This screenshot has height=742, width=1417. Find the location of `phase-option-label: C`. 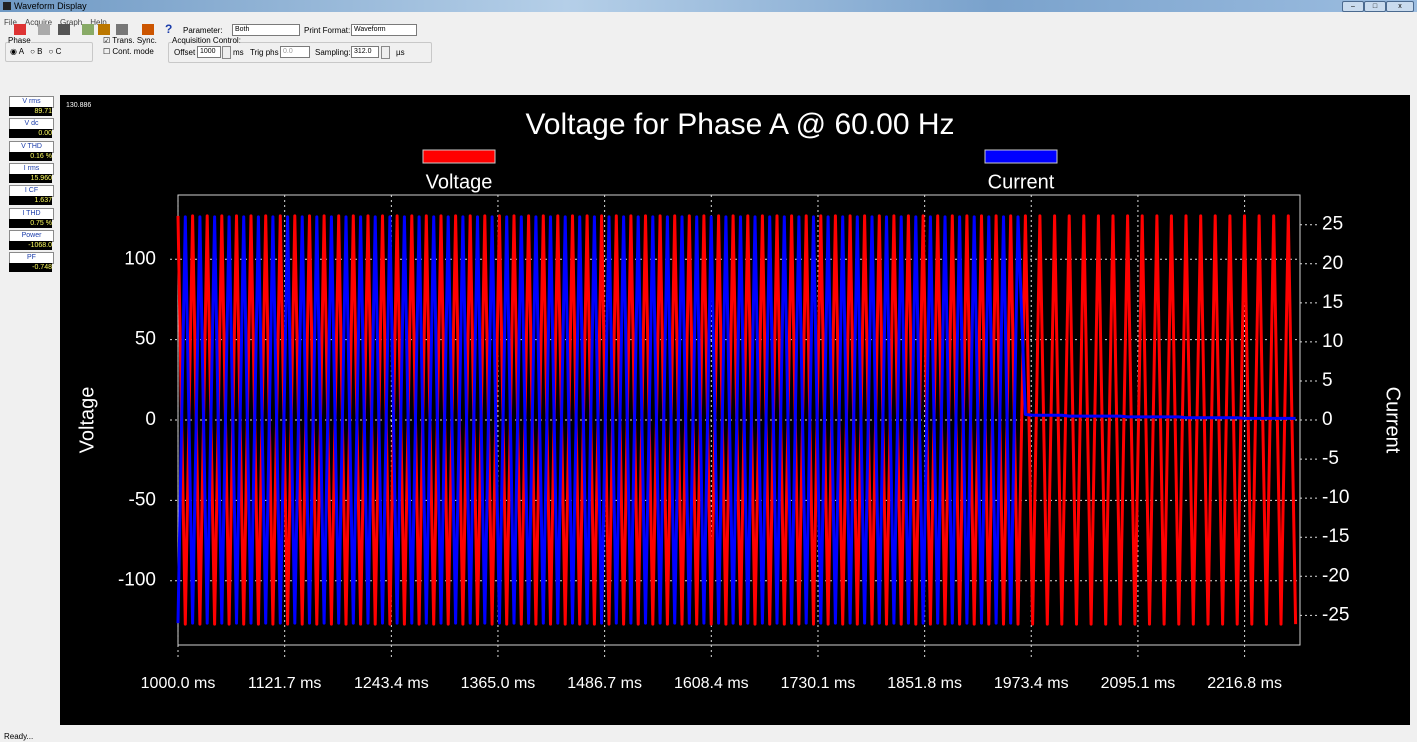

phase-option-label: C is located at coordinates (58, 51).